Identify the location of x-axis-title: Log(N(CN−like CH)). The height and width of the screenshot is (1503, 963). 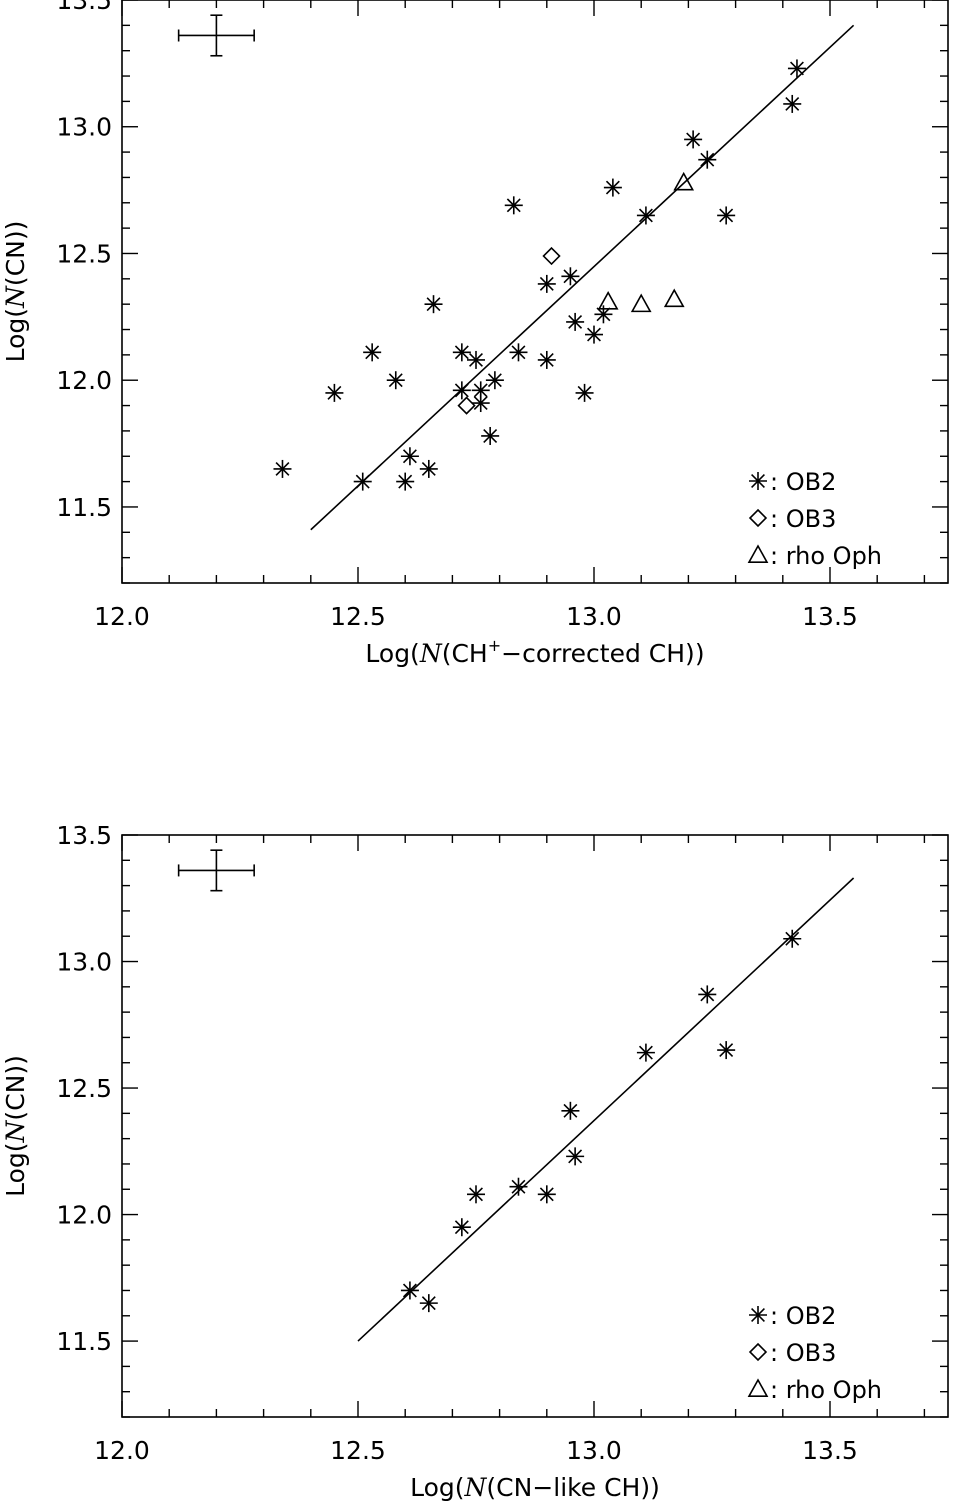
(535, 1487).